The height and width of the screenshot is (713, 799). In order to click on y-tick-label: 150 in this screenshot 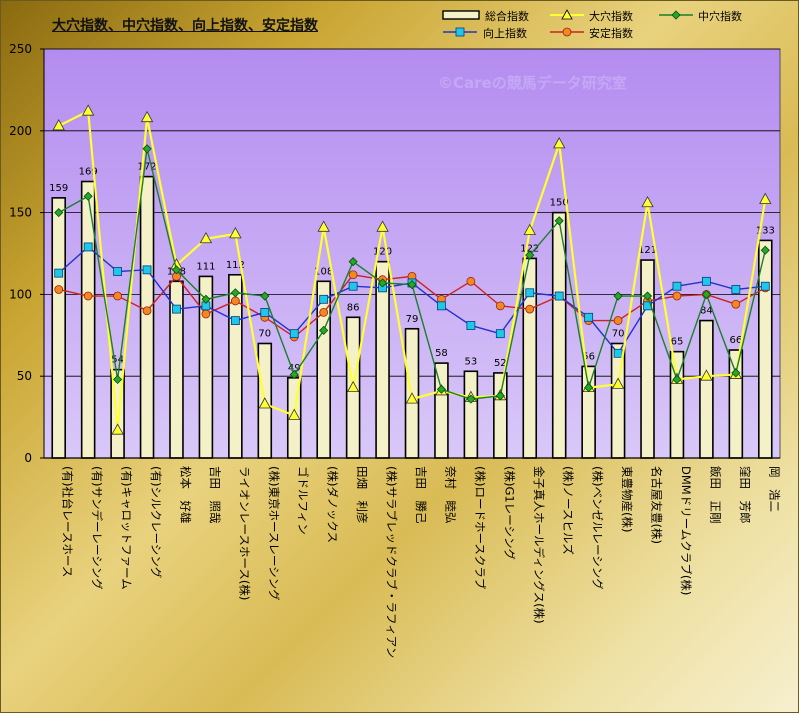, I will do `click(20, 213)`.